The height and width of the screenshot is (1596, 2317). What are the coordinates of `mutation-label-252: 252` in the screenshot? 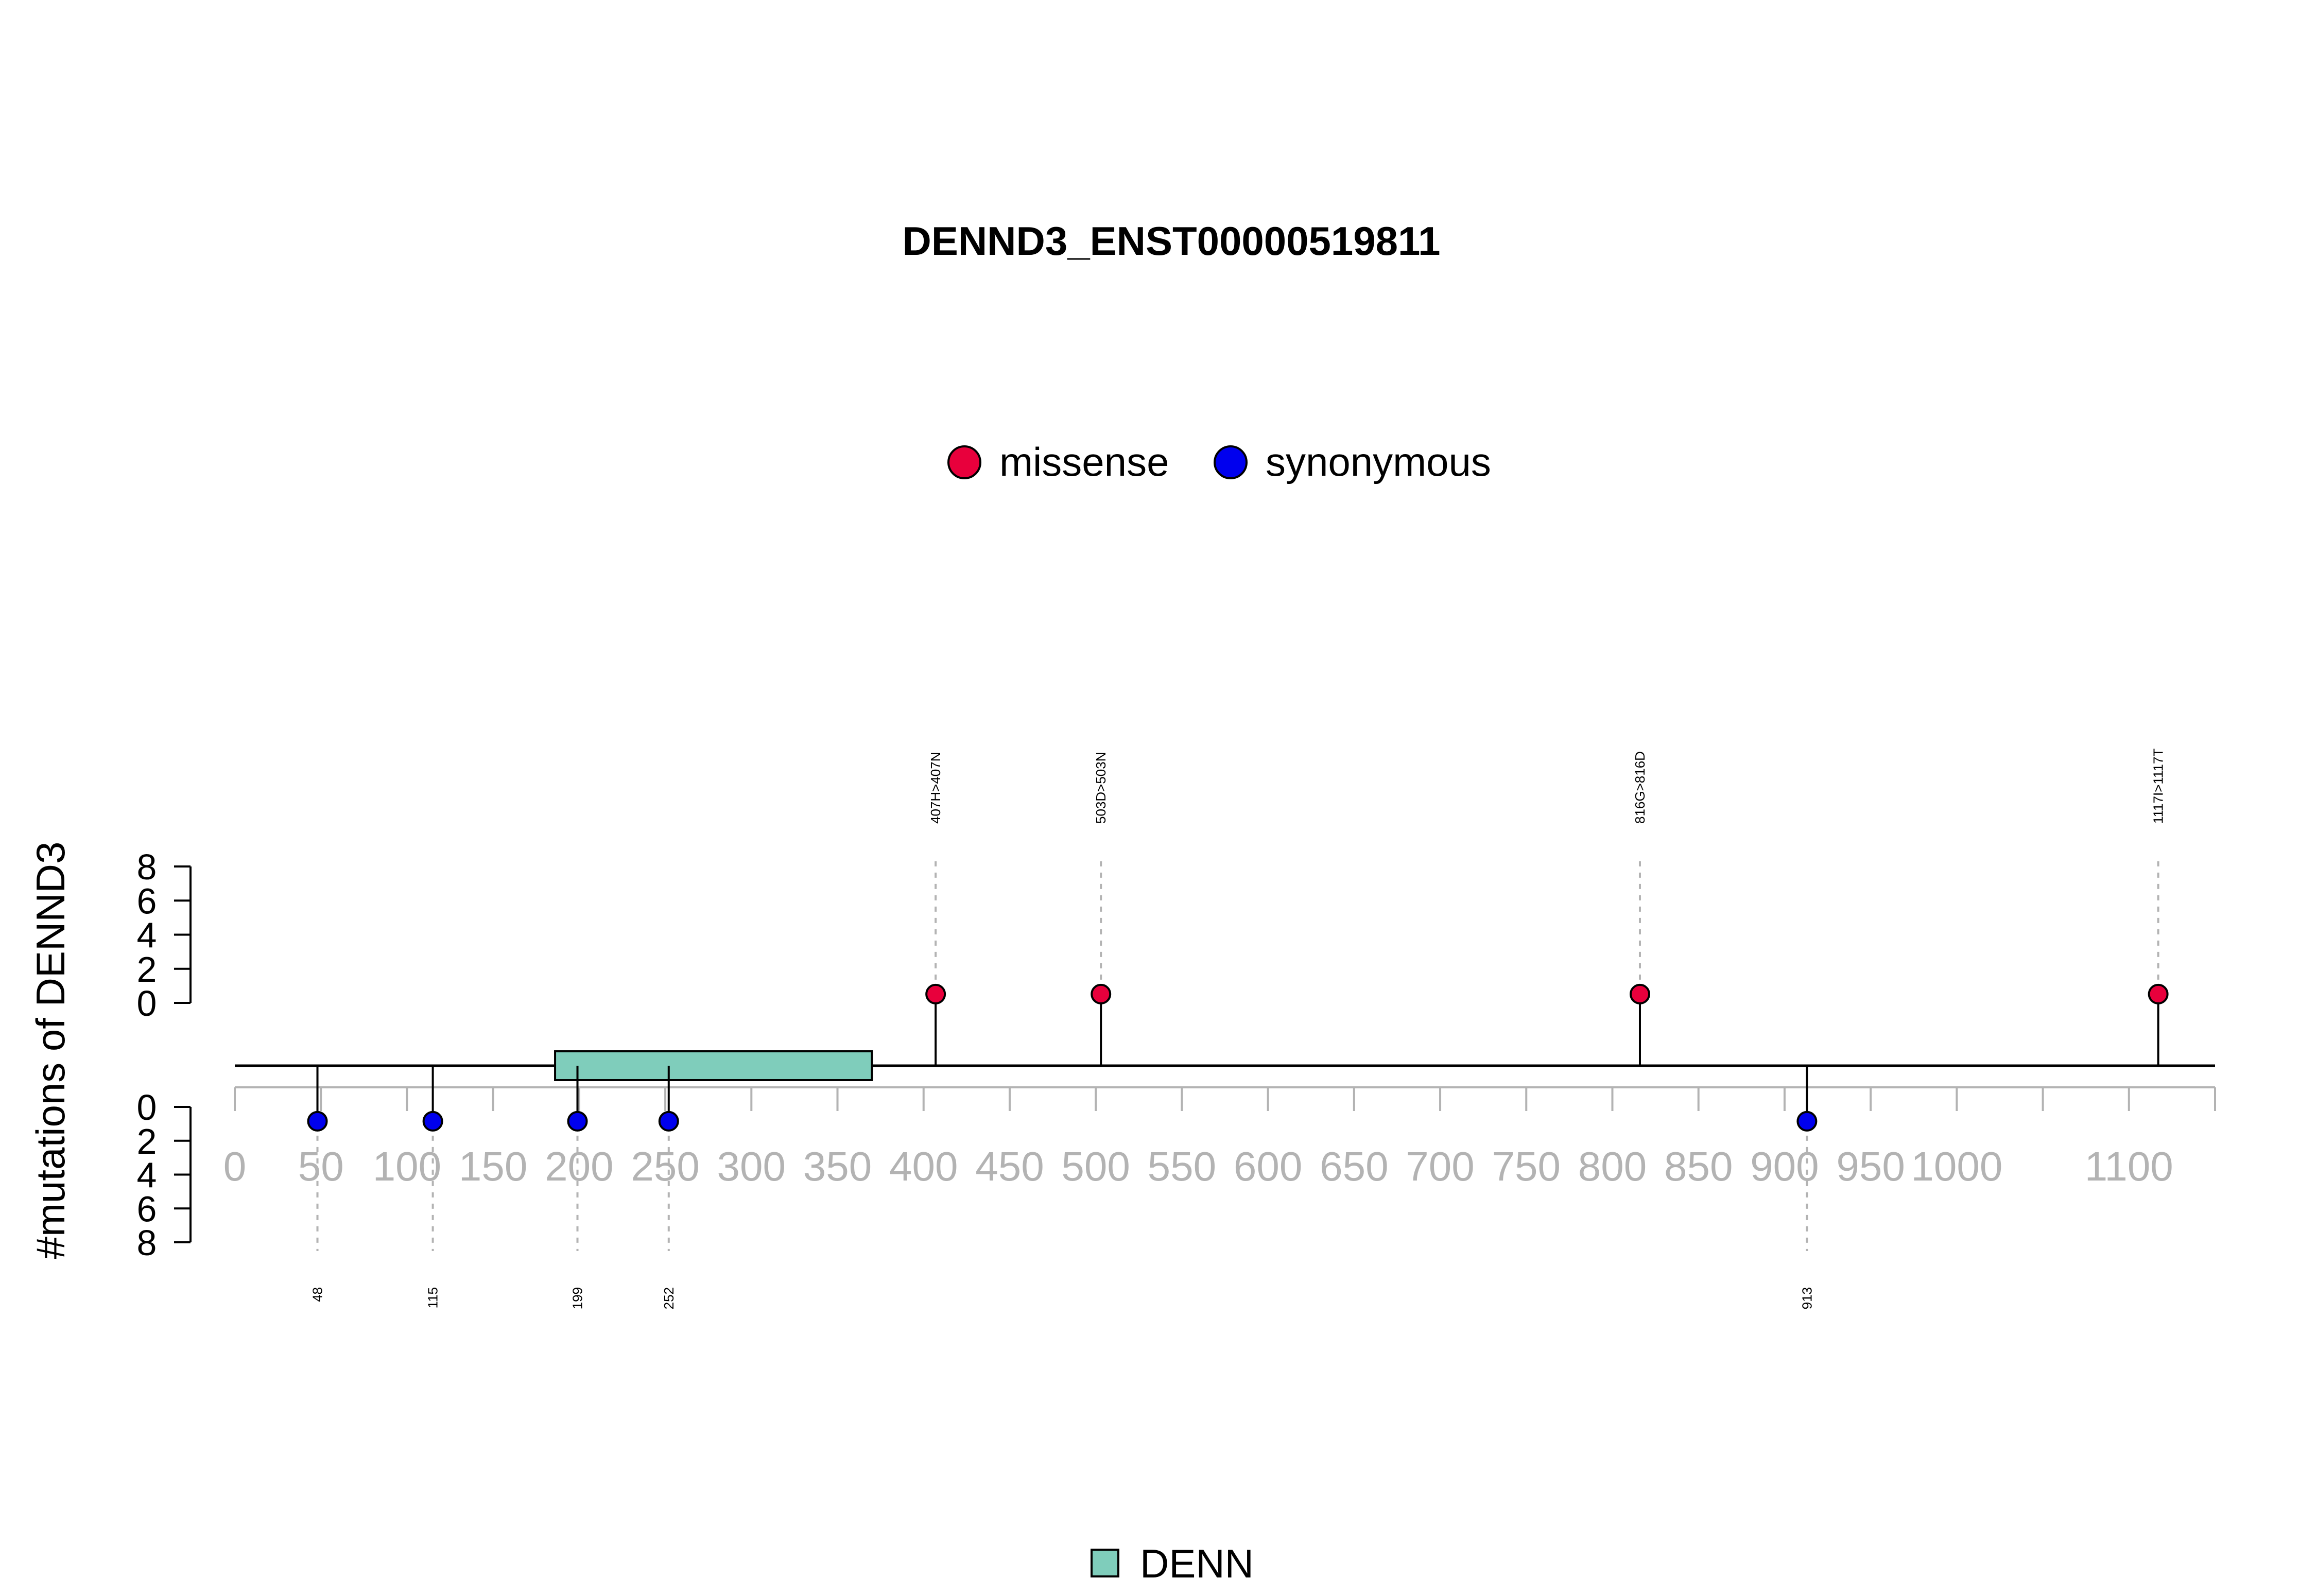 It's located at (669, 1298).